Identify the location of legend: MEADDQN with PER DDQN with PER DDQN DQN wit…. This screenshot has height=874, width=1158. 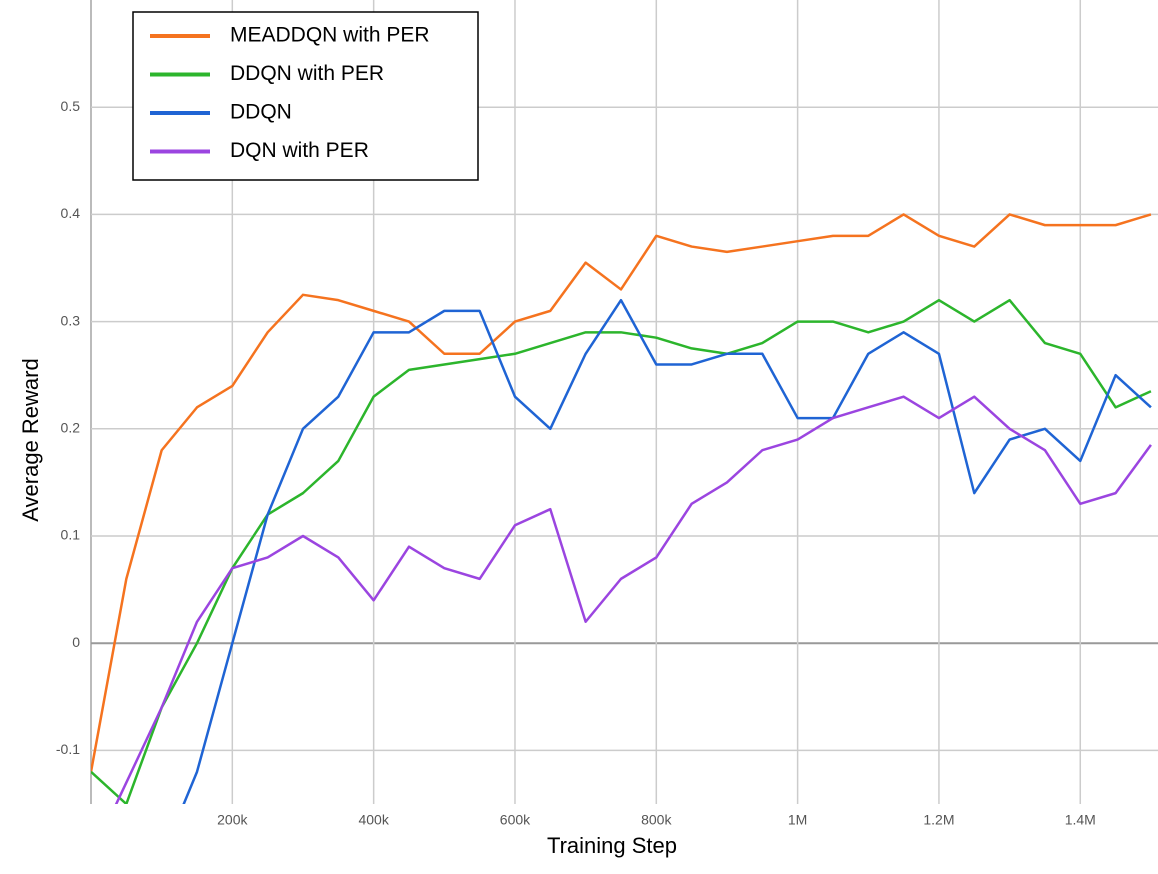
(305, 96).